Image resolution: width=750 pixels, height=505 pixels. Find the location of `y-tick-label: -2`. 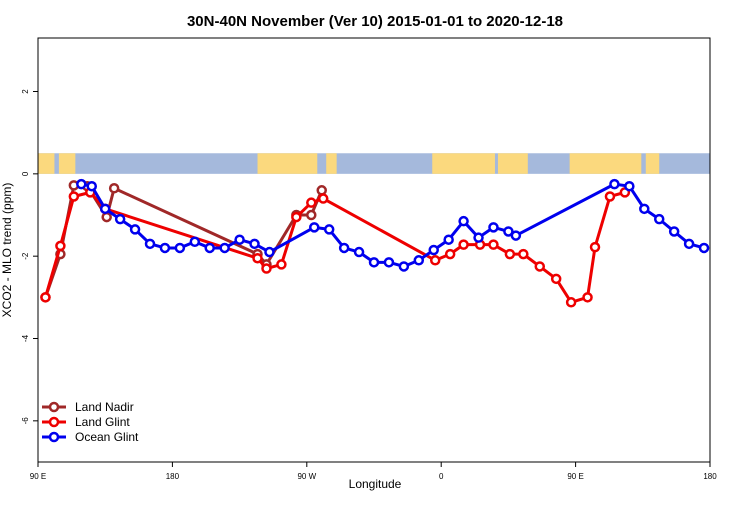

y-tick-label: -2 is located at coordinates (25, 256).